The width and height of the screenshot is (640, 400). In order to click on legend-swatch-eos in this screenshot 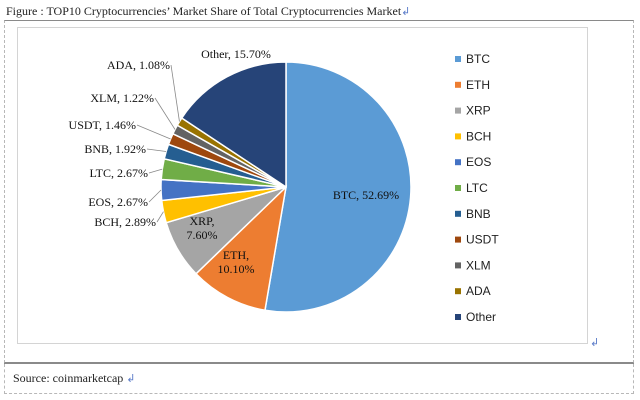, I will do `click(458, 162)`.